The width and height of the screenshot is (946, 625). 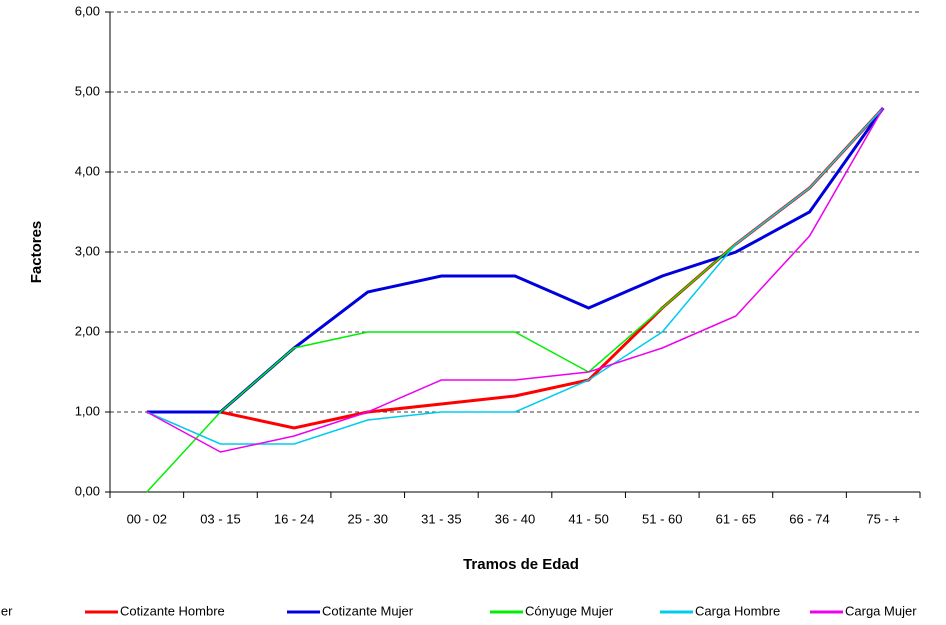 I want to click on clipped-legend-text: jer, so click(x=6, y=610).